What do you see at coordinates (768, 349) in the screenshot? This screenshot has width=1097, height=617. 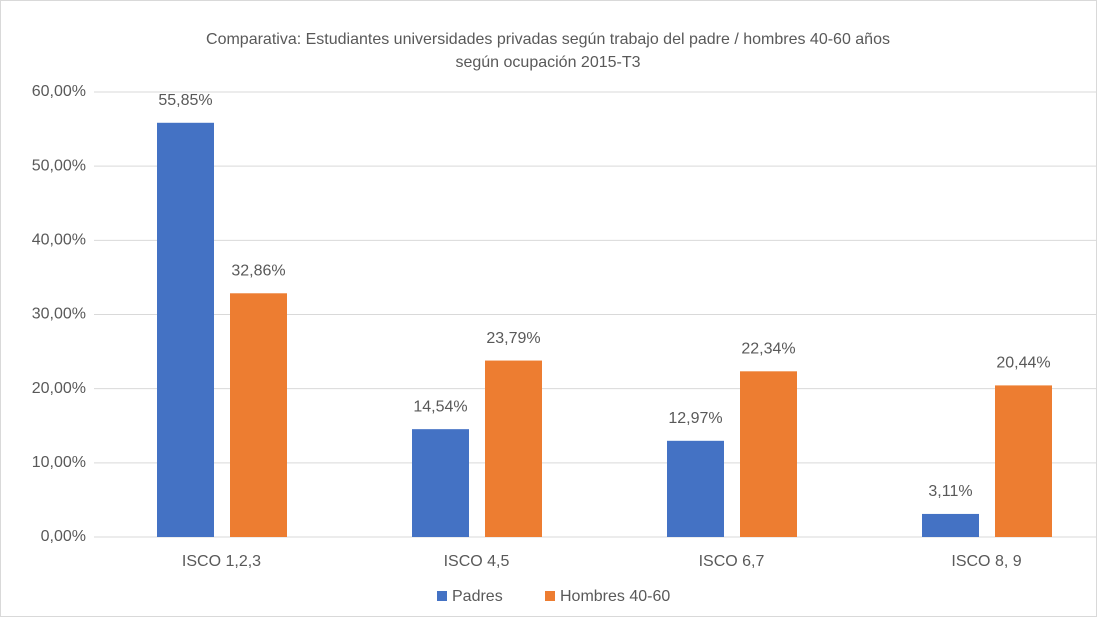 I see `data-label: 22,34%` at bounding box center [768, 349].